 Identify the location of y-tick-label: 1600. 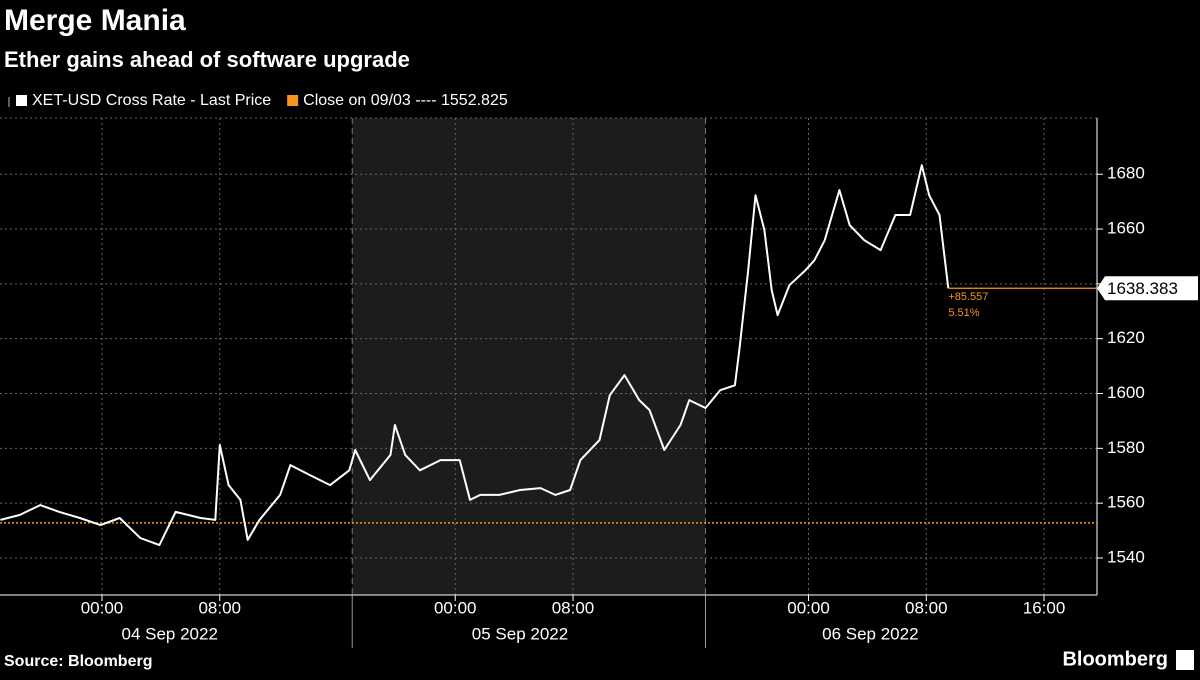
(1126, 392).